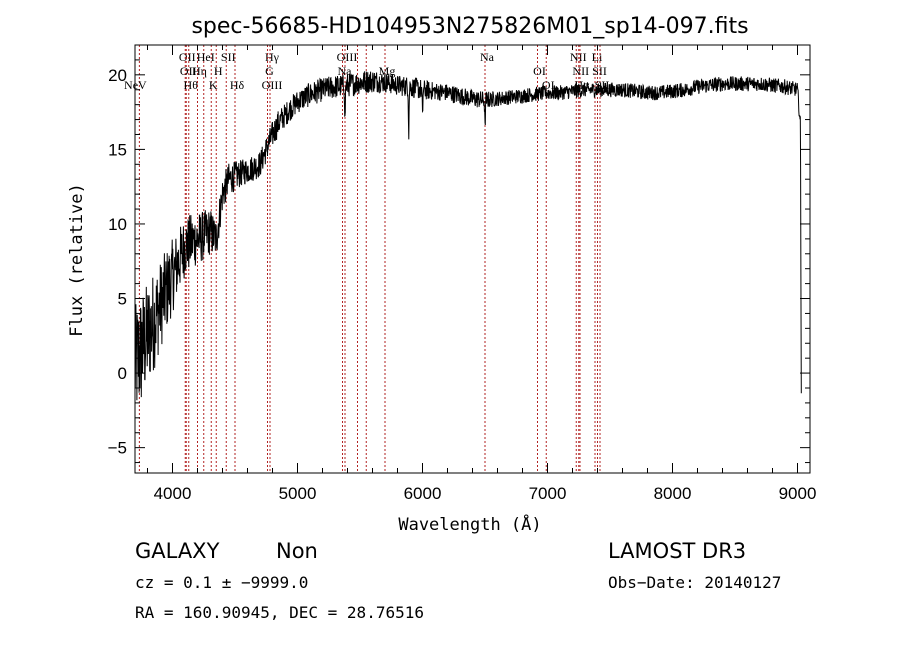 The width and height of the screenshot is (900, 649). Describe the element at coordinates (677, 551) in the screenshot. I see `survey-label: LAMOST DR3` at that location.